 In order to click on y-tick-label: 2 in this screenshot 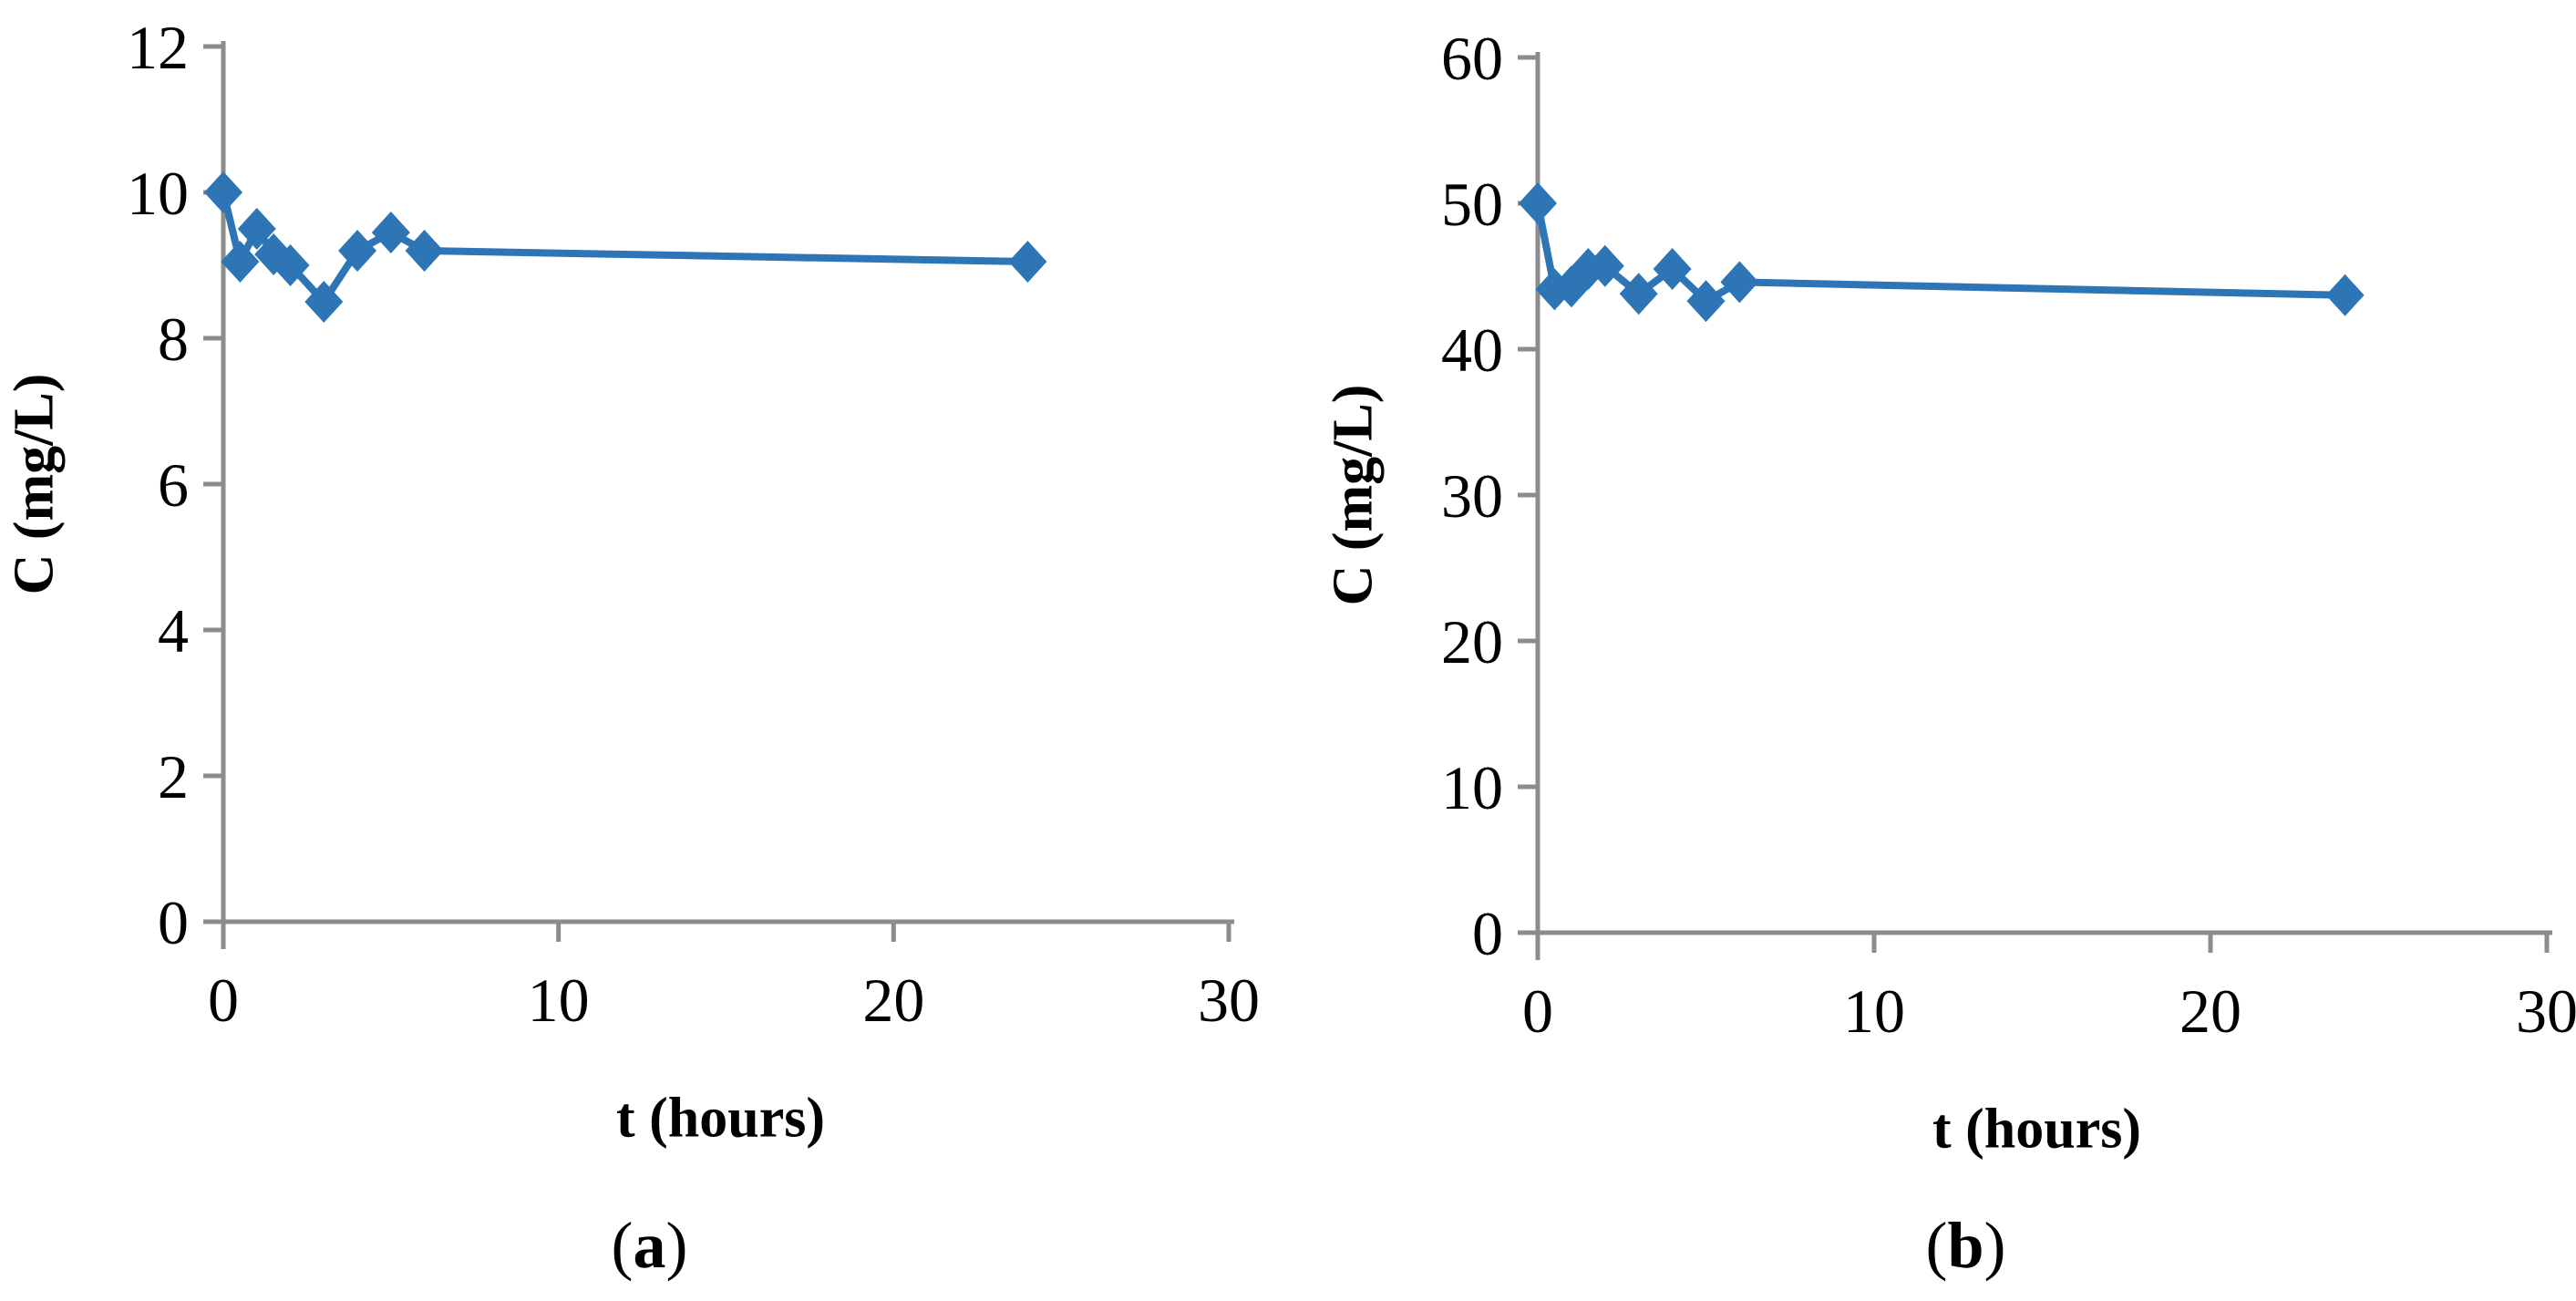, I will do `click(173, 777)`.